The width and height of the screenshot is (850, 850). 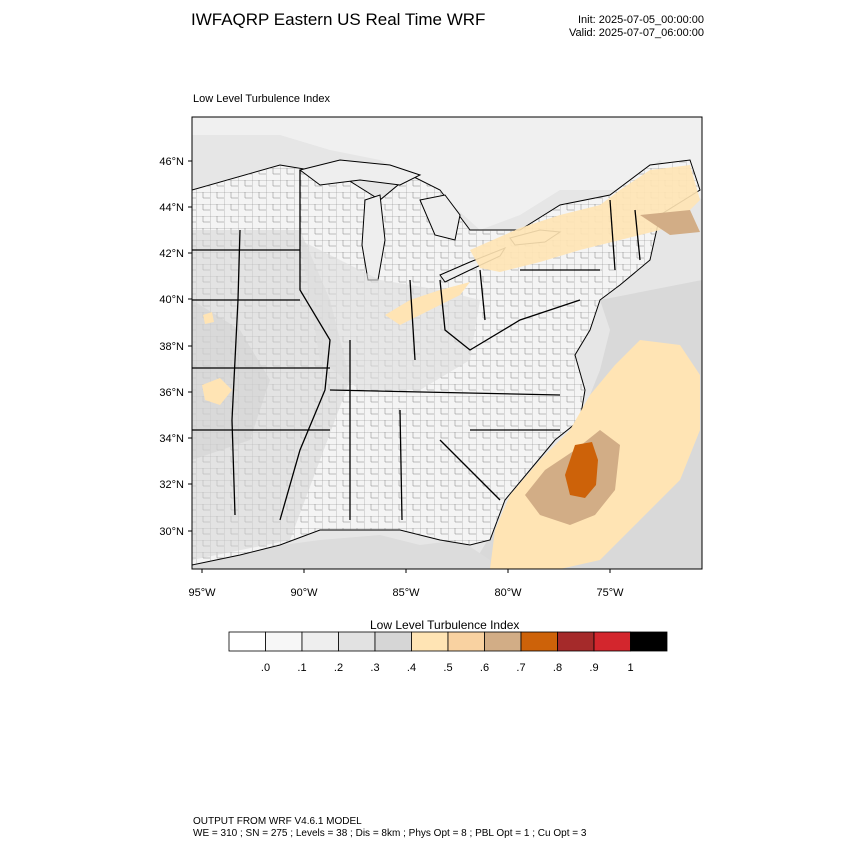 I want to click on init-time: Init: 2025-07-05_00:00:00, so click(x=641, y=20).